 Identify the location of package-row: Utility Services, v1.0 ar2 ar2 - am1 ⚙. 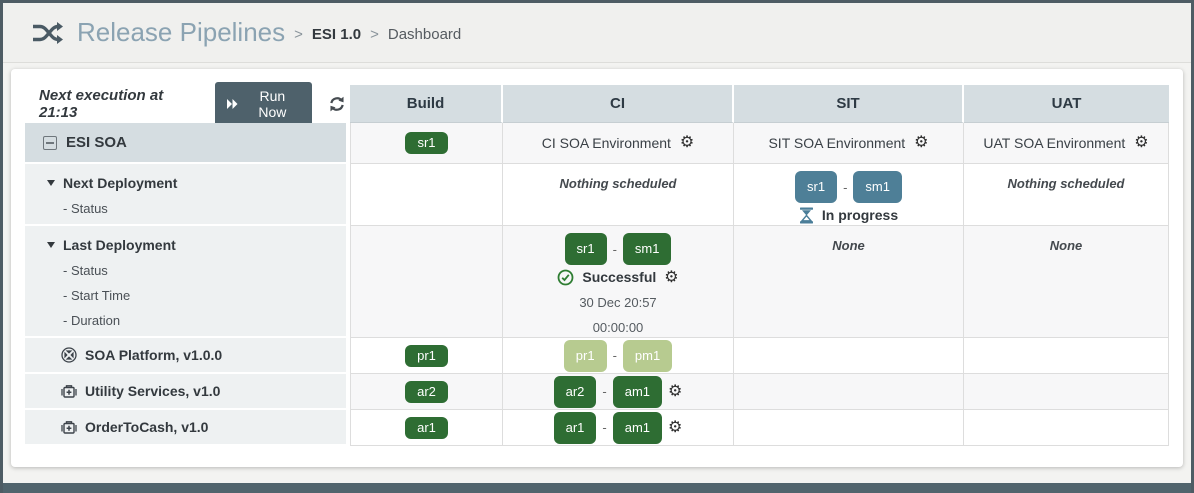
(597, 392).